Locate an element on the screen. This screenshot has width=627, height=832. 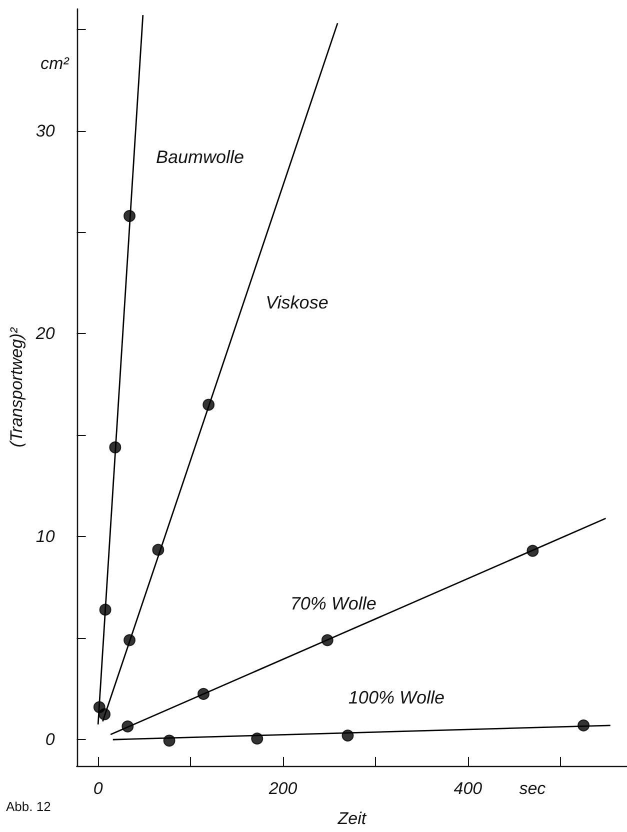
y-tick-label: 10 is located at coordinates (46, 536).